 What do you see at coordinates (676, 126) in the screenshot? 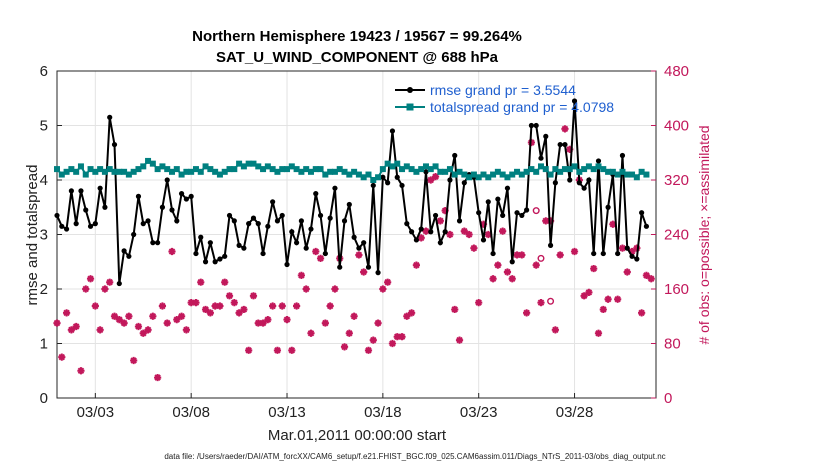
I see `y-right-tick-label: 400` at bounding box center [676, 126].